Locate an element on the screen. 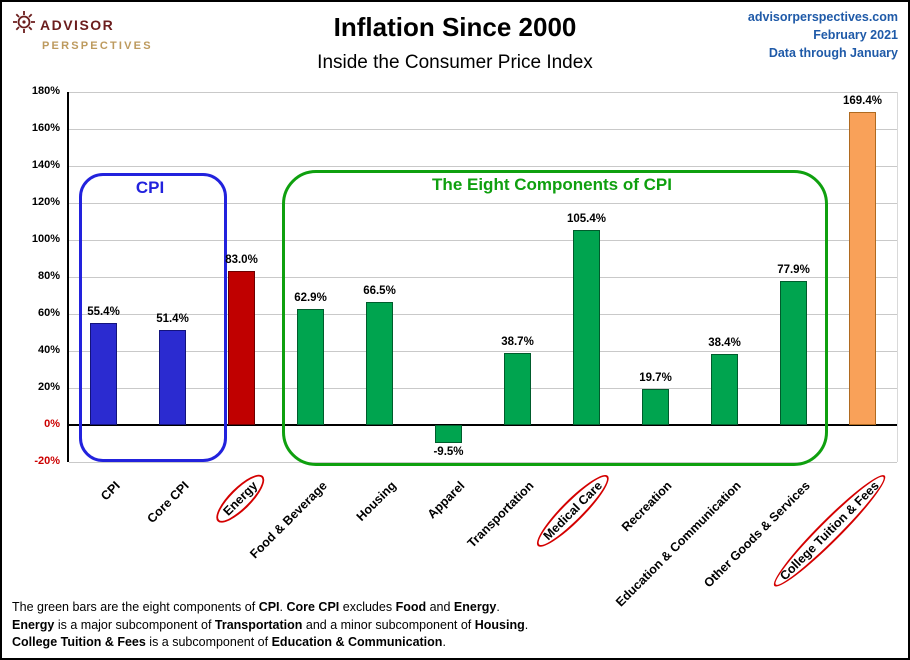 The width and height of the screenshot is (910, 660). source-date: February 2021 is located at coordinates (855, 34).